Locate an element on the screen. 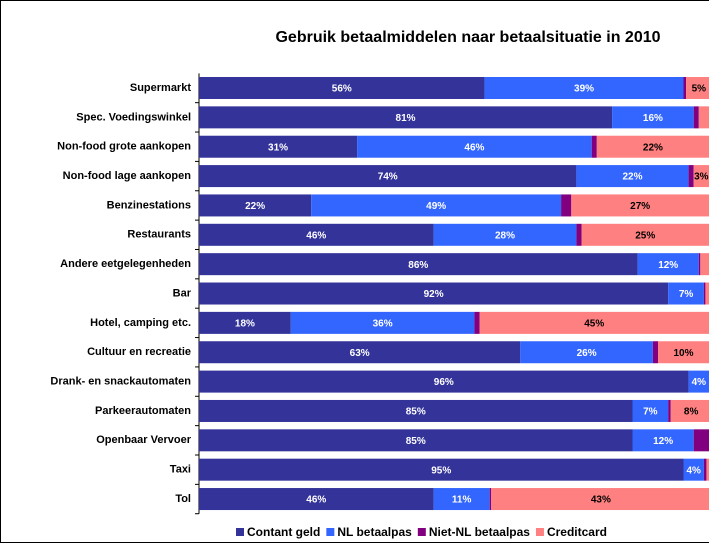  data-label: 63% is located at coordinates (360, 353).